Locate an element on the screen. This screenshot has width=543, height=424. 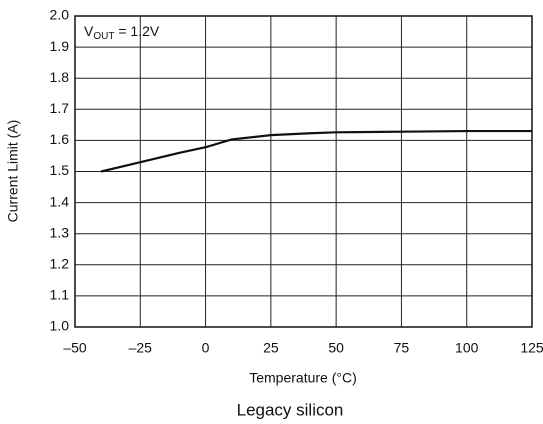
y-tick-label: 1.4 is located at coordinates (60, 201).